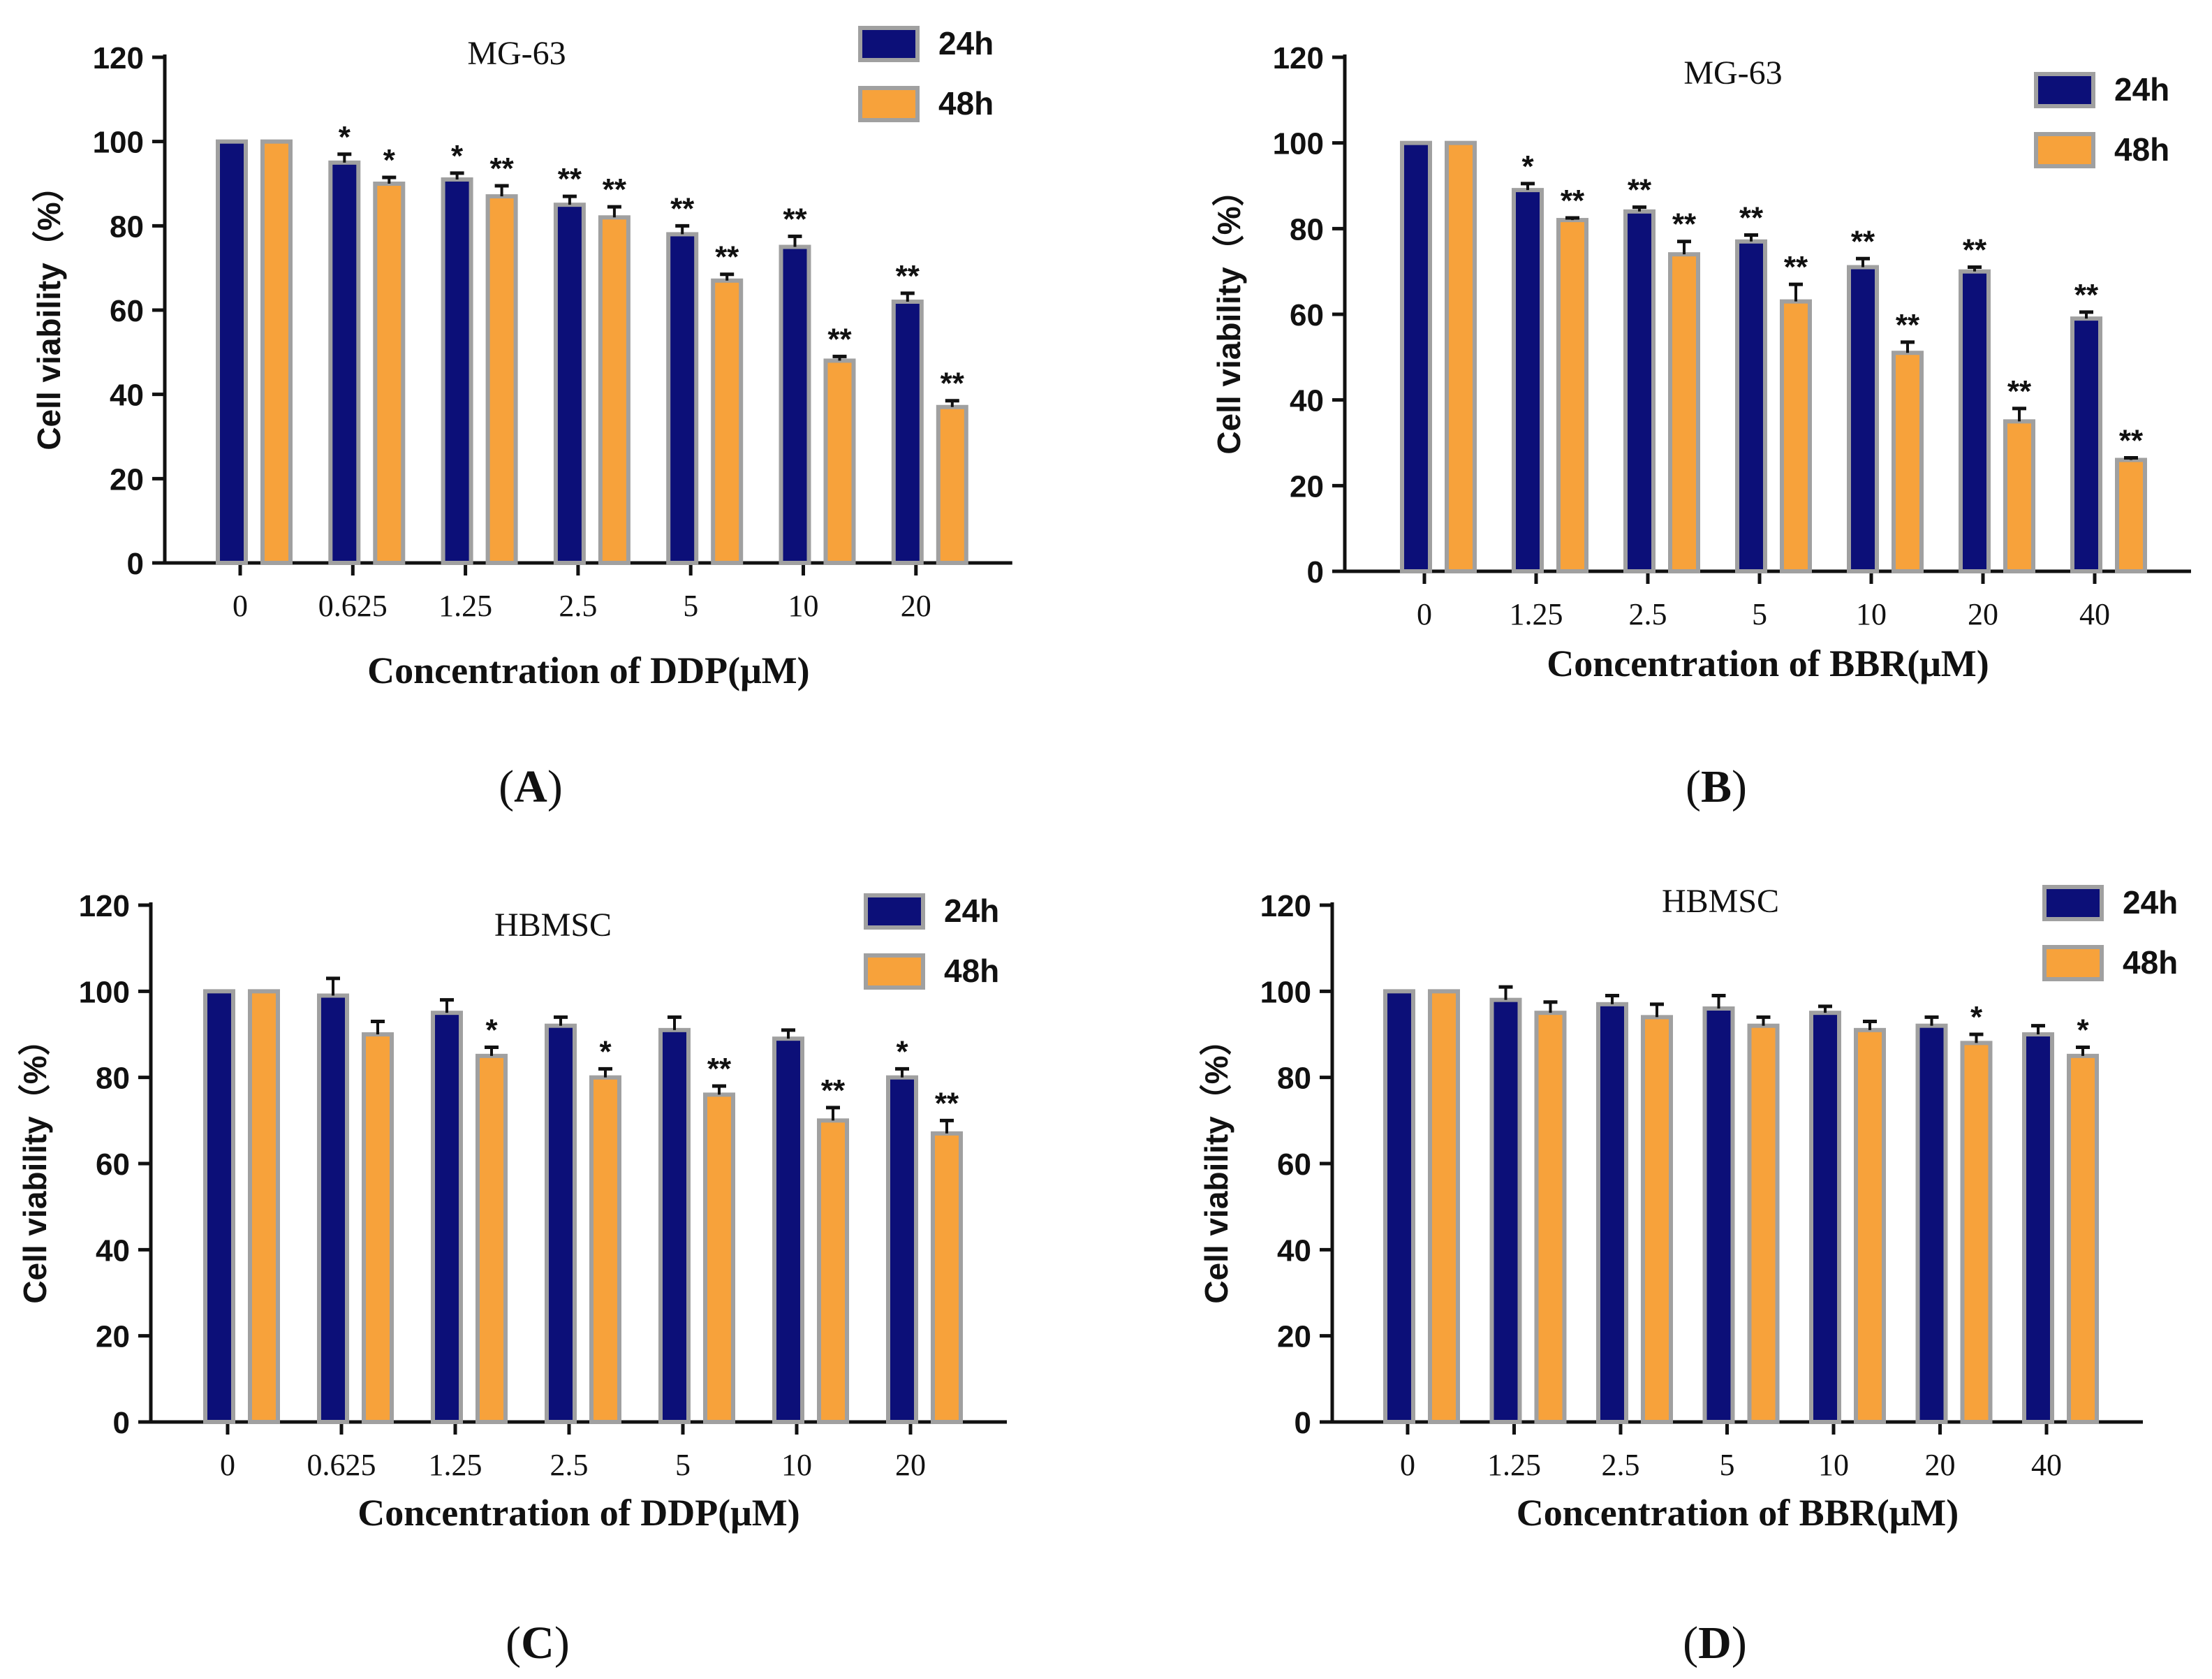 Image resolution: width=2212 pixels, height=1679 pixels. I want to click on x-axis-label: Concentration of DDP(μM), so click(578, 1513).